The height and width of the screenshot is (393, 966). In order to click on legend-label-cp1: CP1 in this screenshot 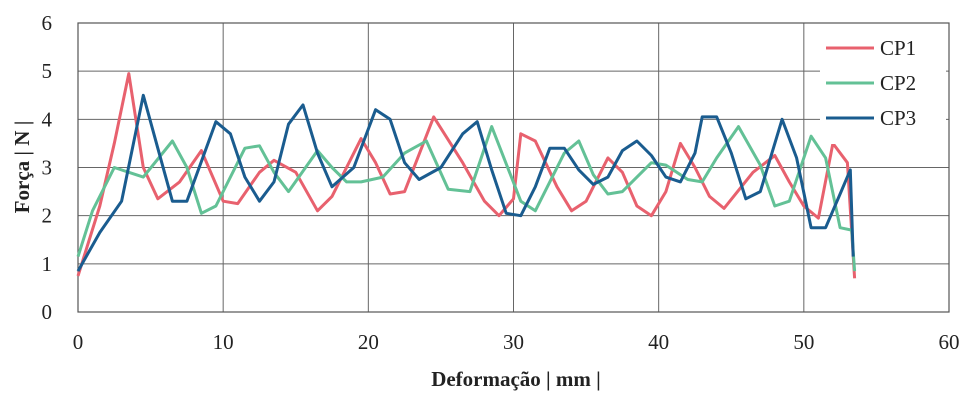, I will do `click(898, 48)`.